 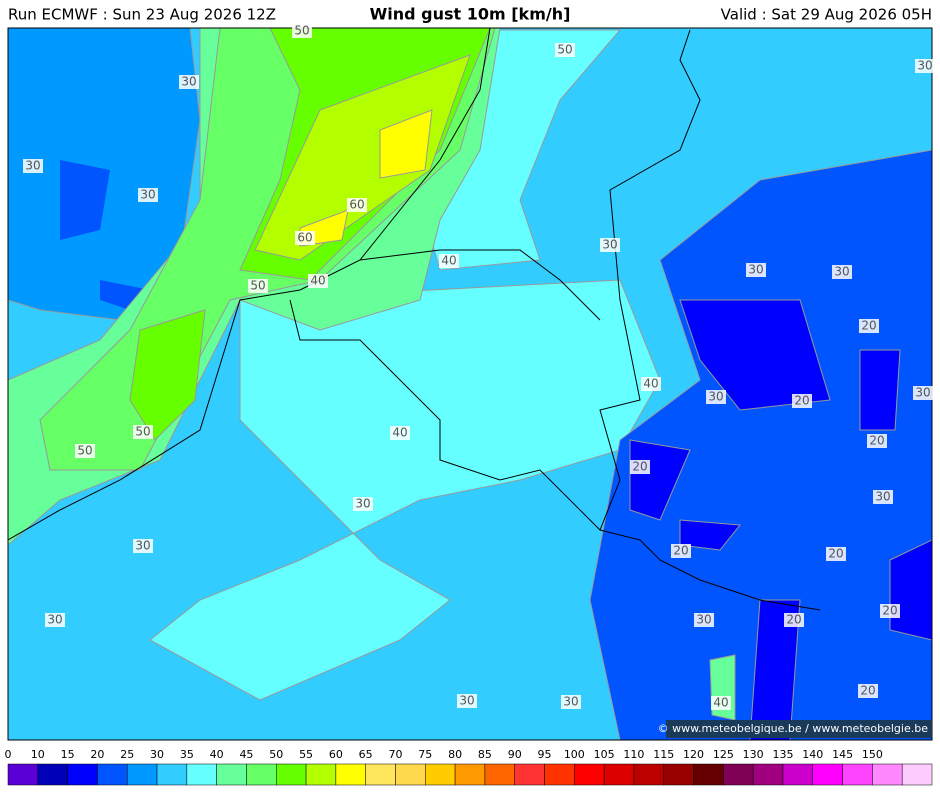 I want to click on legend-tick-label: 125, so click(x=723, y=754).